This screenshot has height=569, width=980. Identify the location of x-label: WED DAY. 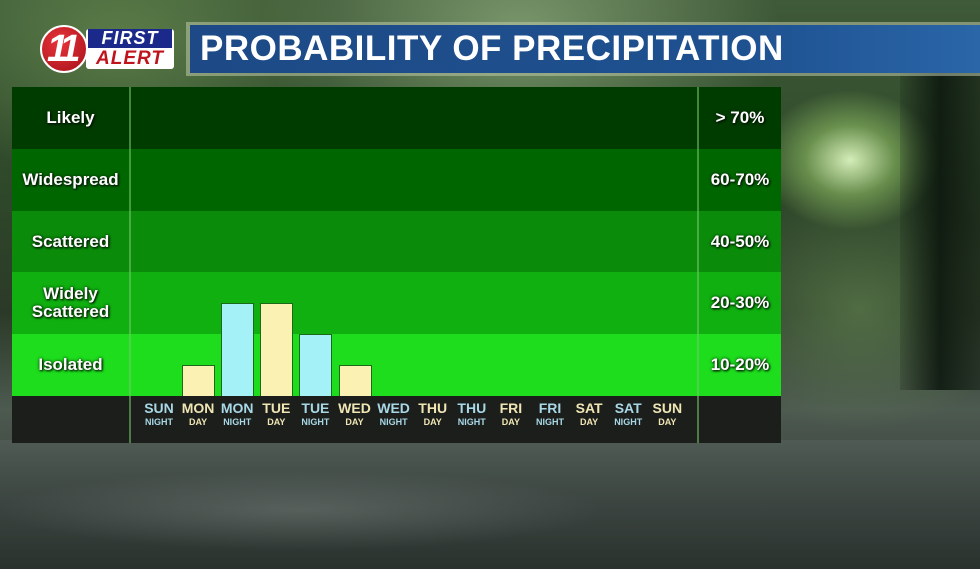
(355, 414).